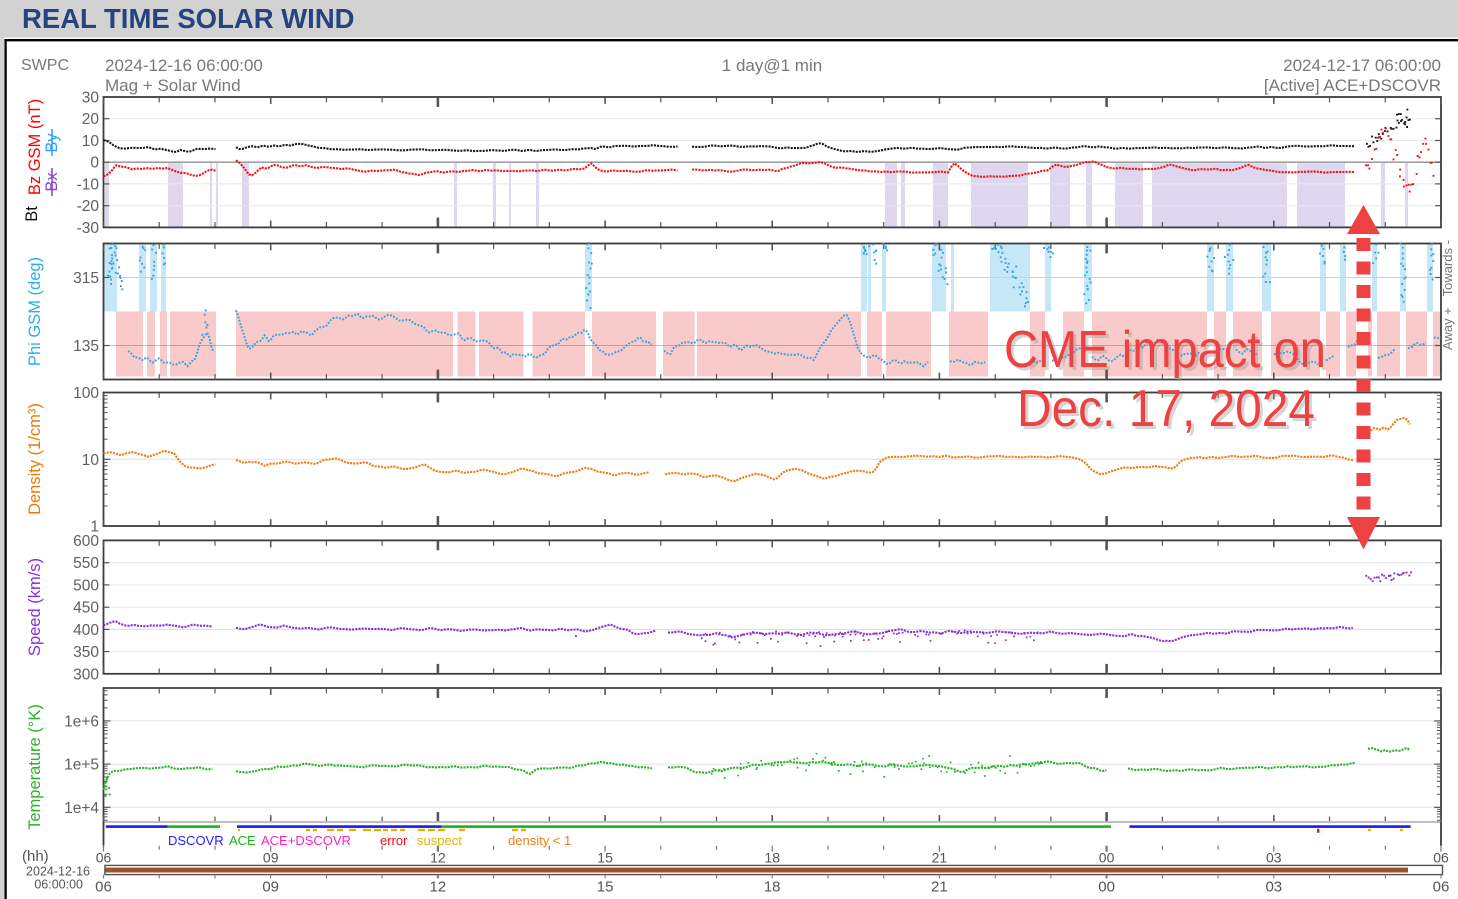  What do you see at coordinates (86, 630) in the screenshot?
I see `svg-text: 400` at bounding box center [86, 630].